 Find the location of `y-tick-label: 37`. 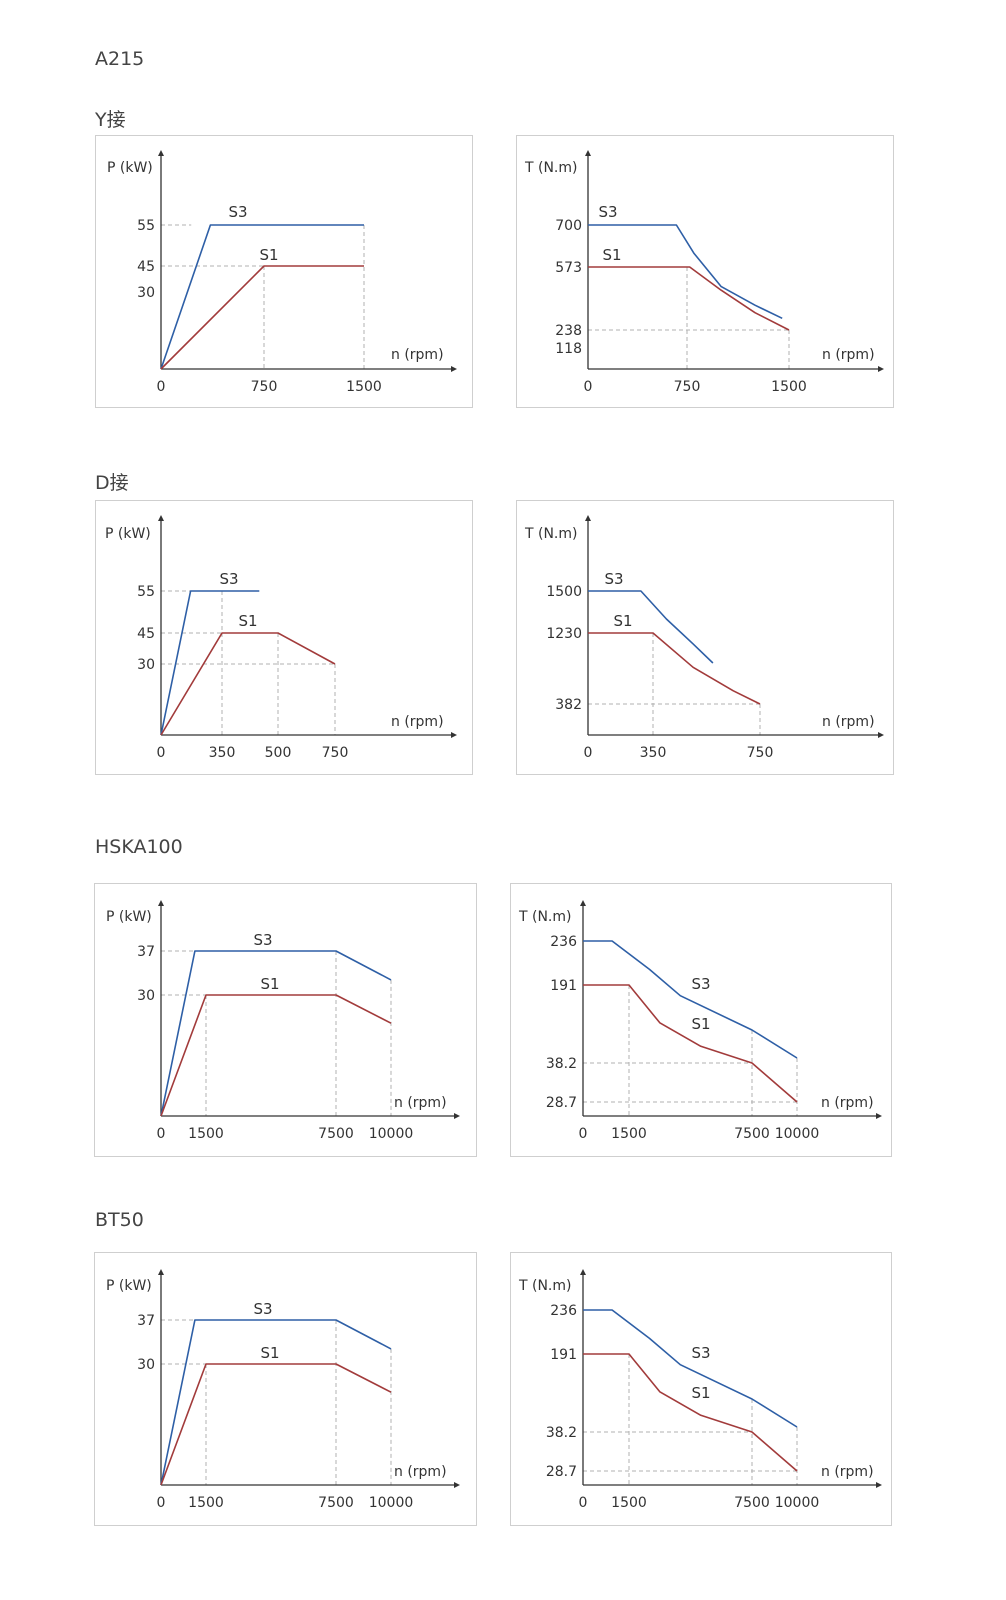

y-tick-label: 37 is located at coordinates (146, 1321).